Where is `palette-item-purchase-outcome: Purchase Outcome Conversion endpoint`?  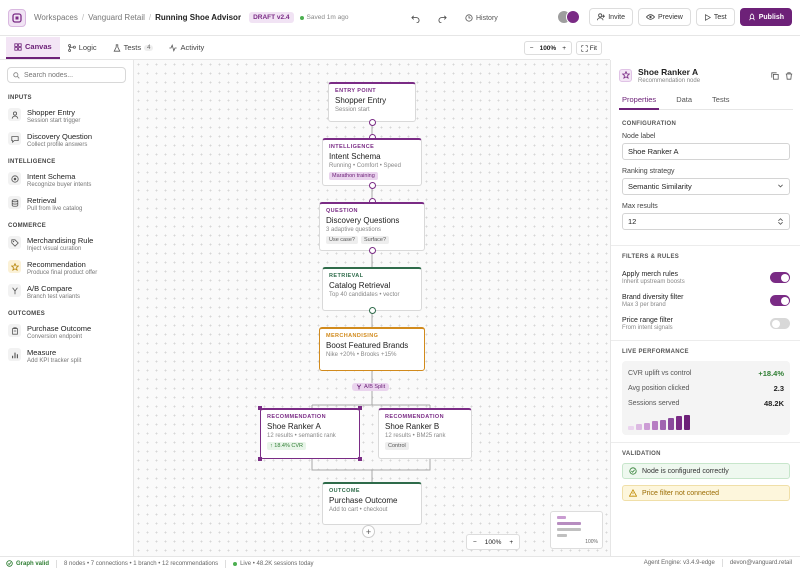 palette-item-purchase-outcome: Purchase Outcome Conversion endpoint is located at coordinates (66, 333).